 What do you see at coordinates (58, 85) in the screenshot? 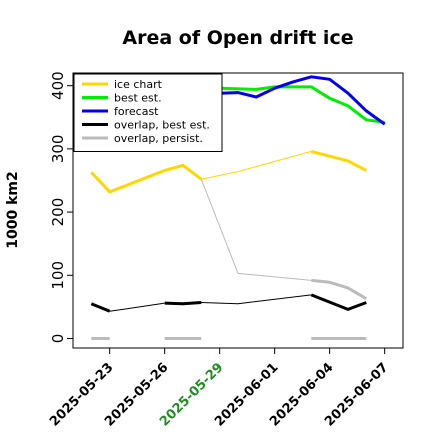
I see `y-tick-label: 400` at bounding box center [58, 85].